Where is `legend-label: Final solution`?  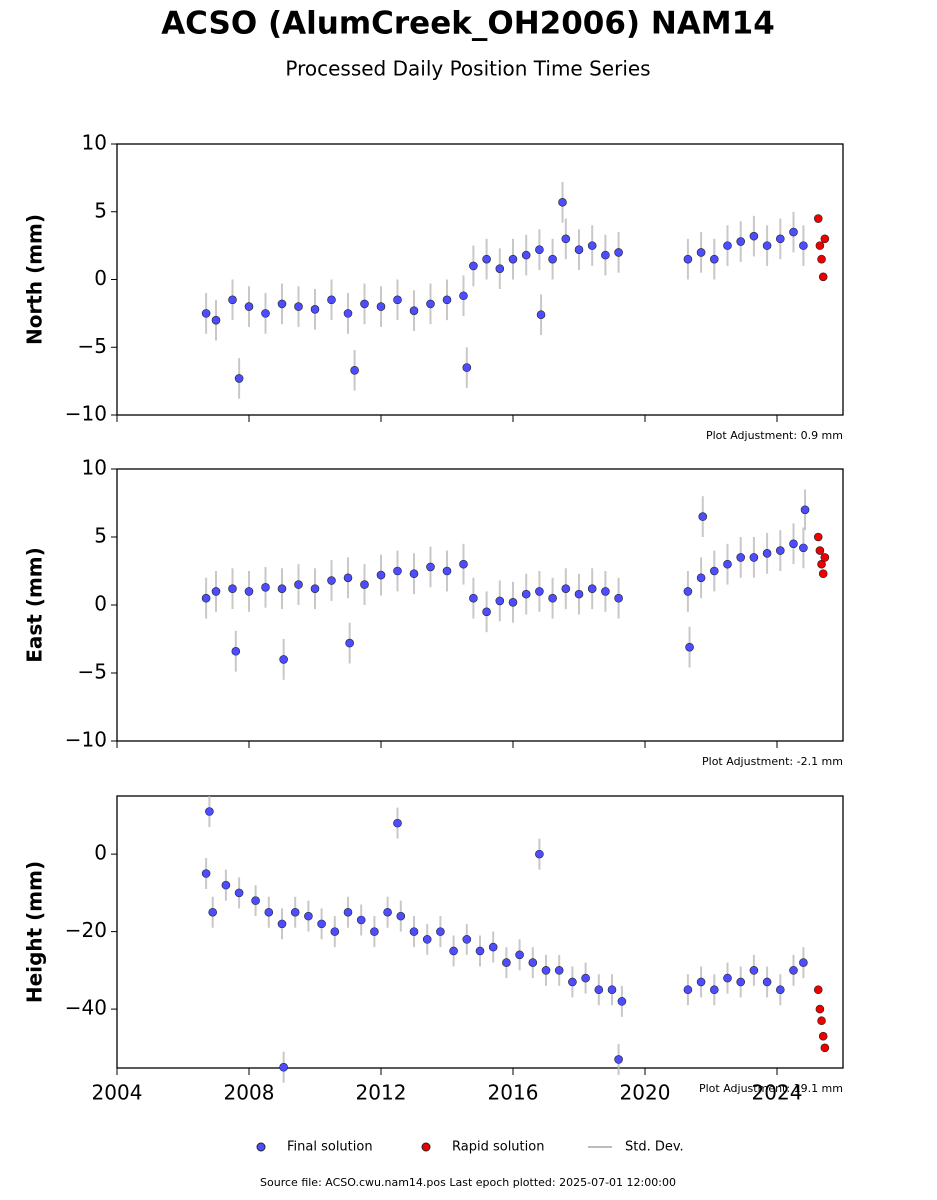
legend-label: Final solution is located at coordinates (330, 1147).